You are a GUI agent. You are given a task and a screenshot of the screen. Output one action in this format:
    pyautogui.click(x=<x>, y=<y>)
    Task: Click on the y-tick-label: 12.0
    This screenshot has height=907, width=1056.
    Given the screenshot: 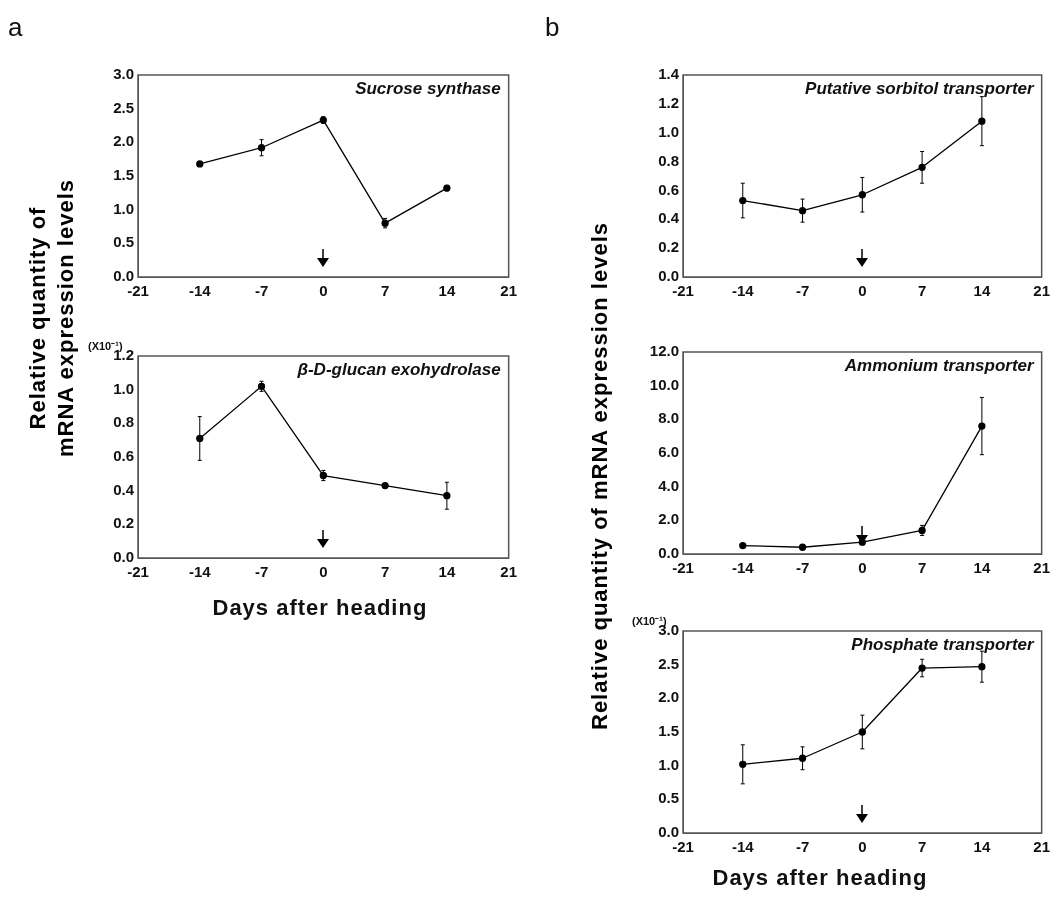 What is the action you would take?
    pyautogui.click(x=664, y=351)
    